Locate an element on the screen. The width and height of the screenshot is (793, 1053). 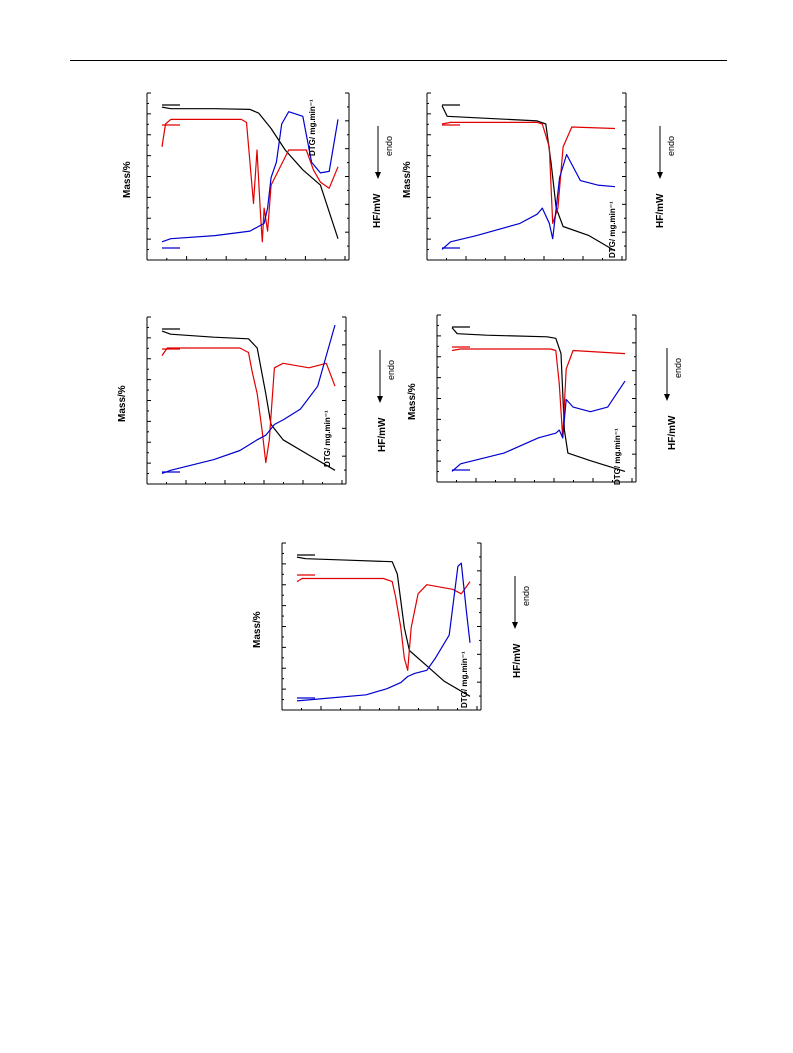
tga-panel-1: Mass/% DTG/ mg.min⁻¹ HF/mW endo is located at coordinates (260, 178).